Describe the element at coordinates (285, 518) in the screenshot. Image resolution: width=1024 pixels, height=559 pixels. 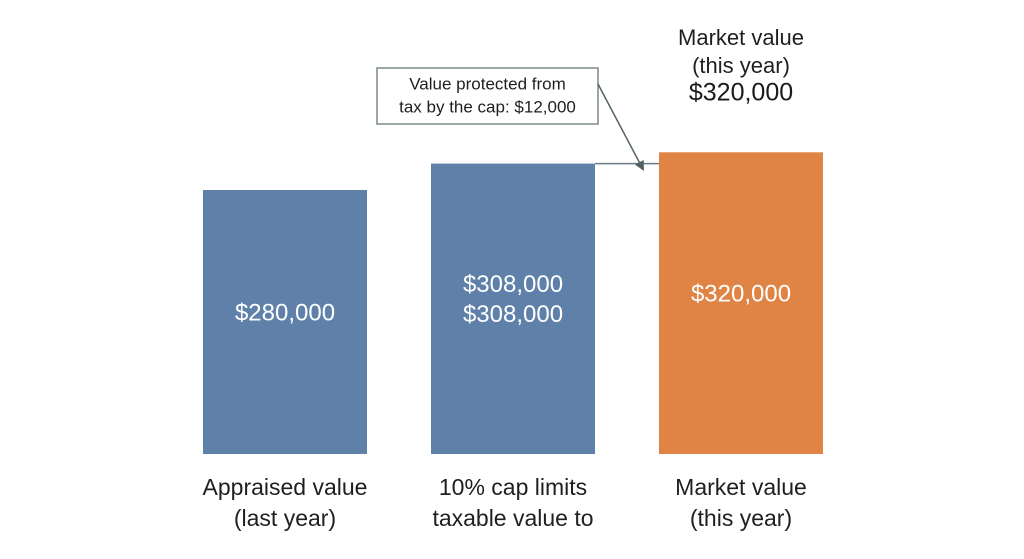
I see `category-label-1: (last year)` at that location.